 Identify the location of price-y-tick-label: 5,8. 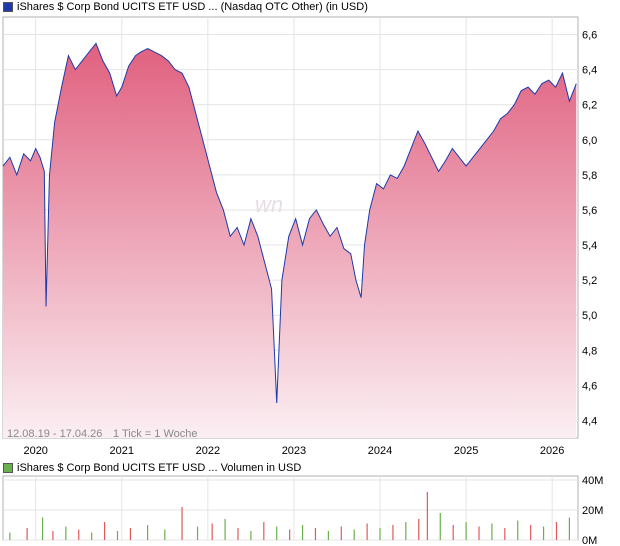
(589, 176).